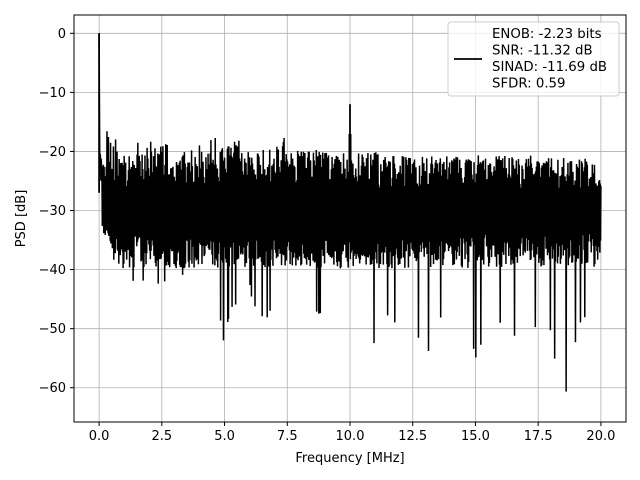 This screenshot has height=480, width=640. I want to click on x-tick-label: 12.5, so click(412, 436).